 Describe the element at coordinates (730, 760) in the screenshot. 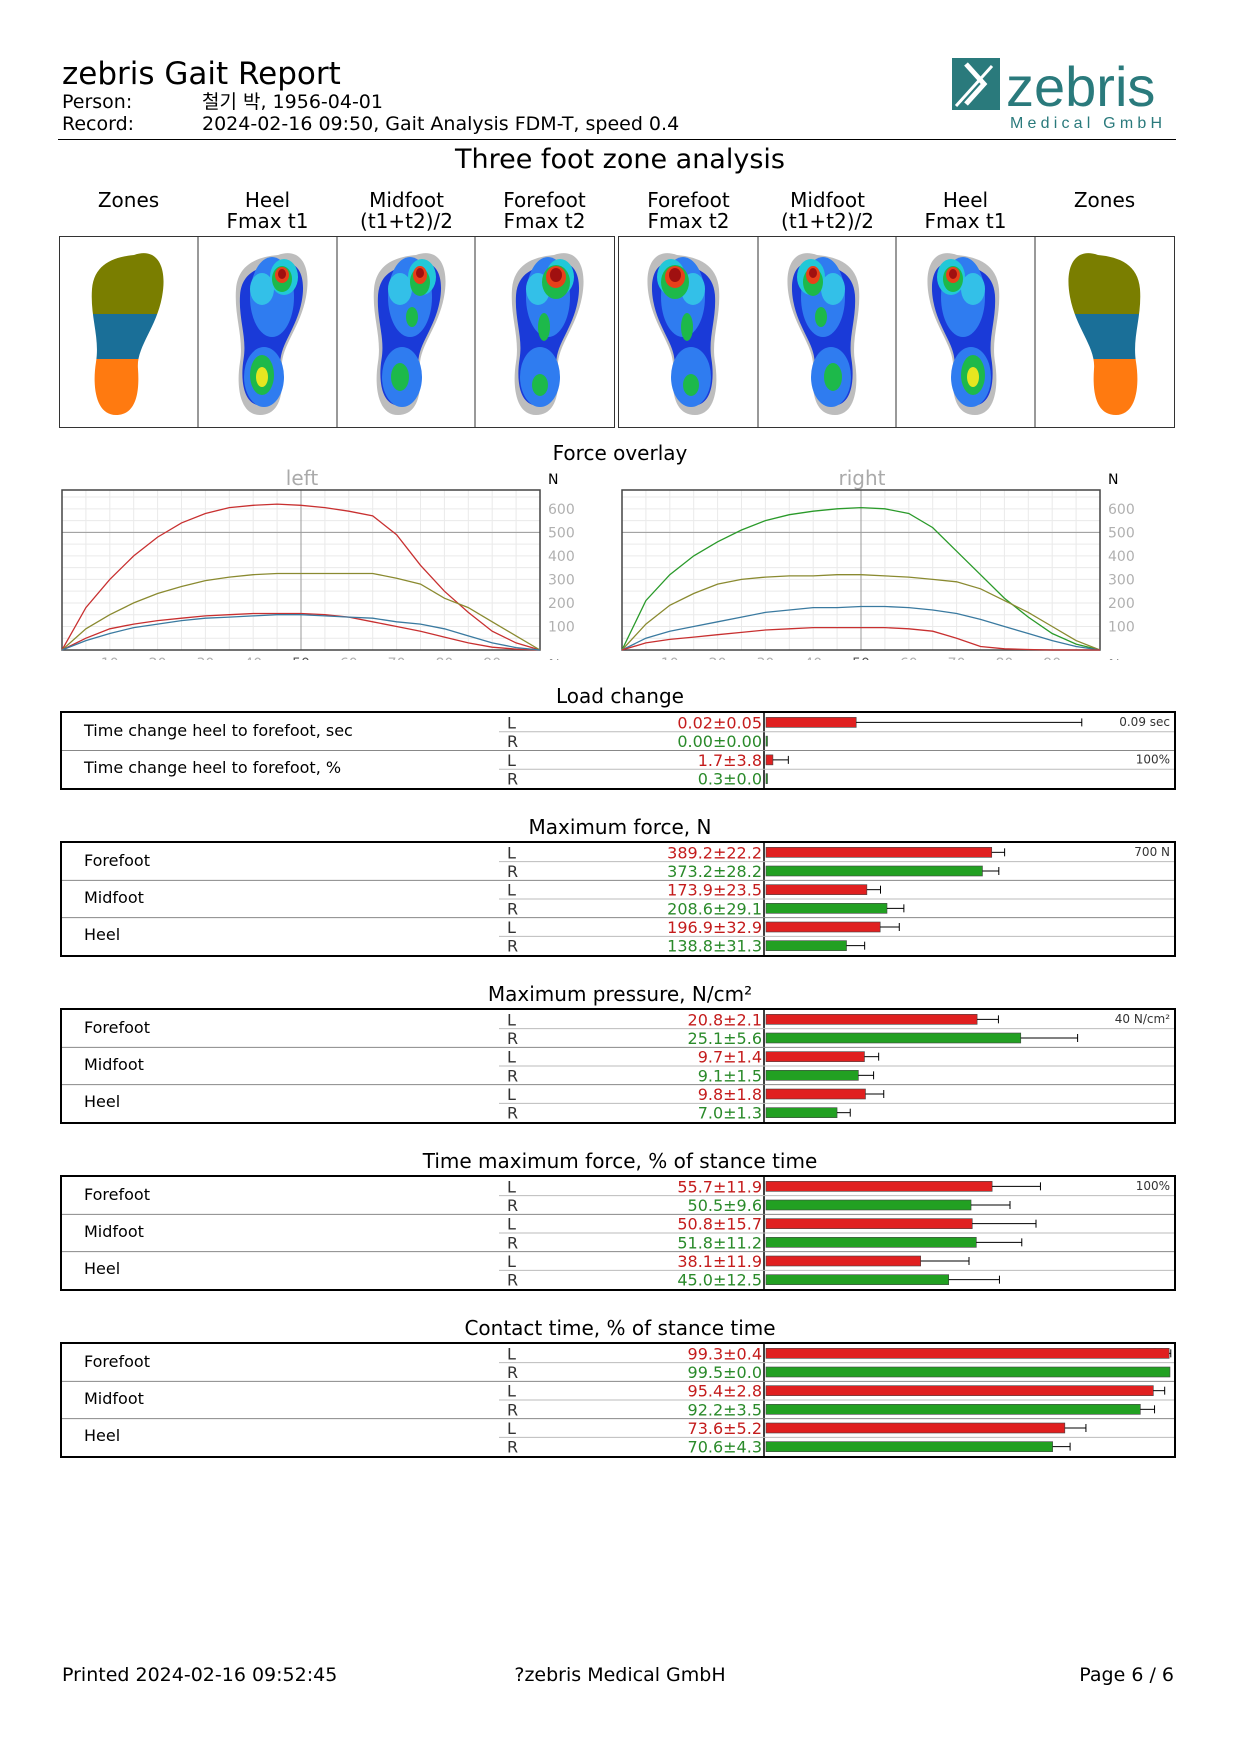

I see `value-label: 1.7±3.8` at that location.